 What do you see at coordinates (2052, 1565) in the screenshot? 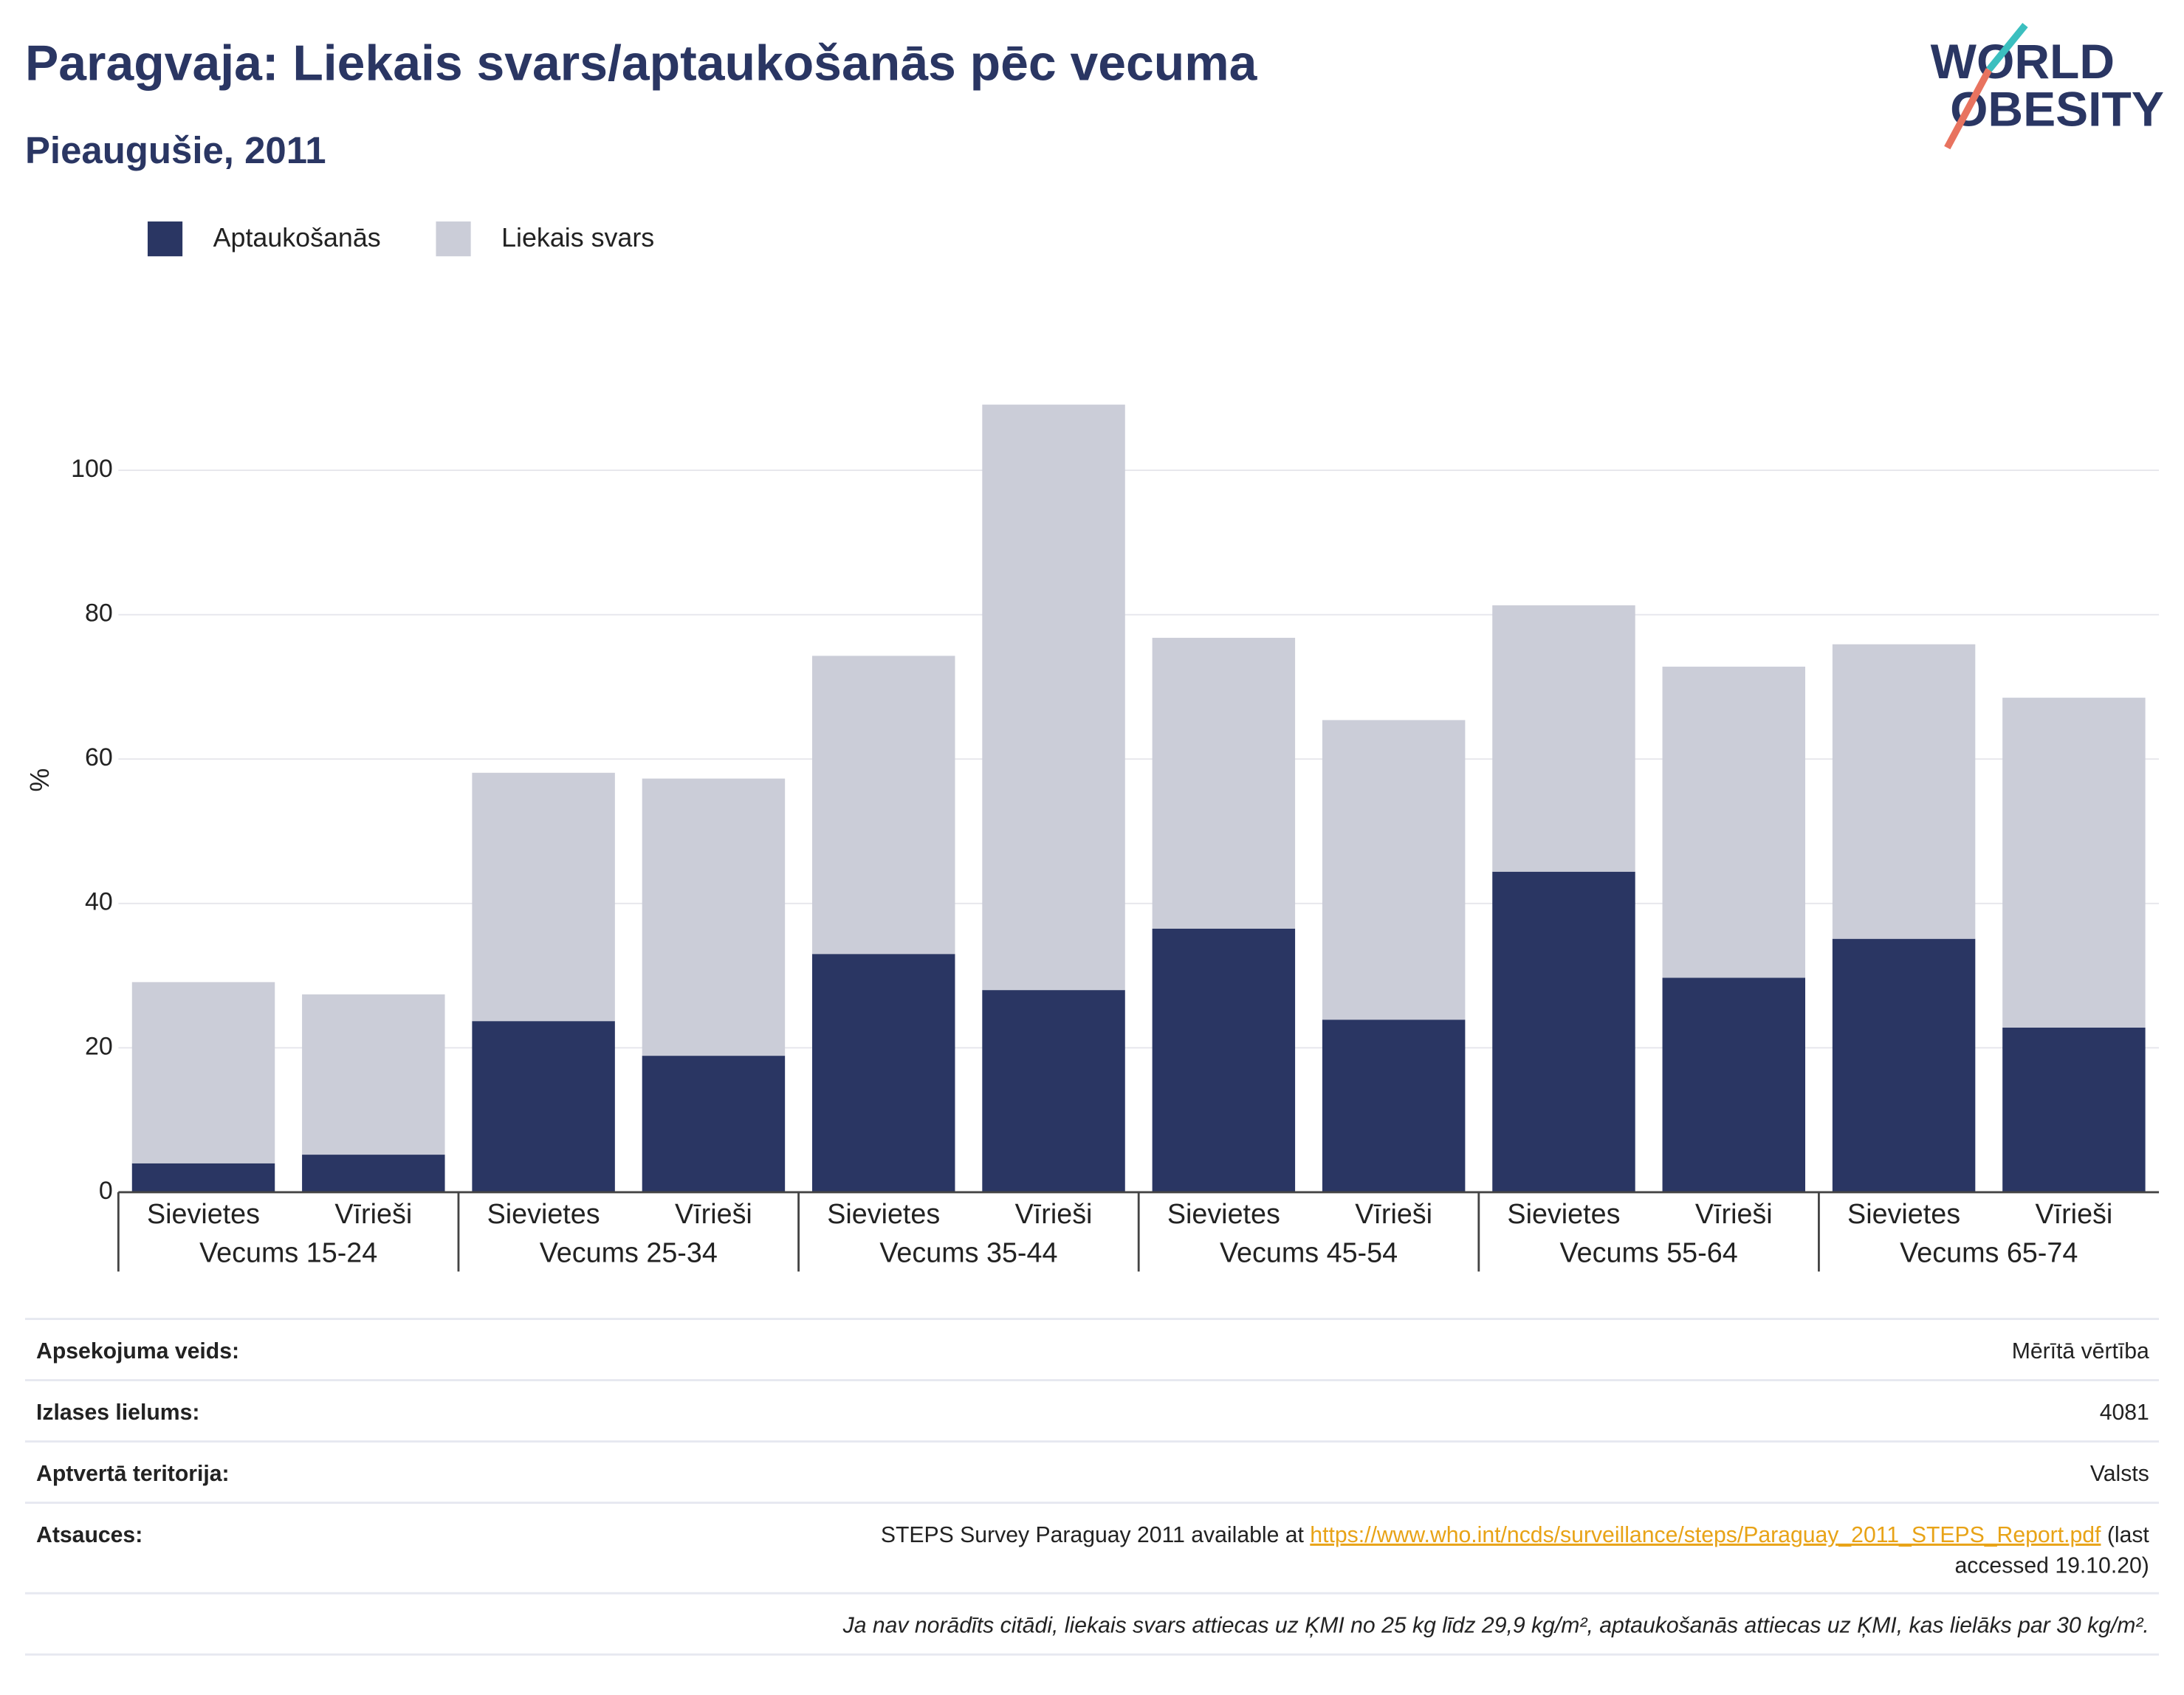
I see `reference: accessed 19.10.20)` at bounding box center [2052, 1565].